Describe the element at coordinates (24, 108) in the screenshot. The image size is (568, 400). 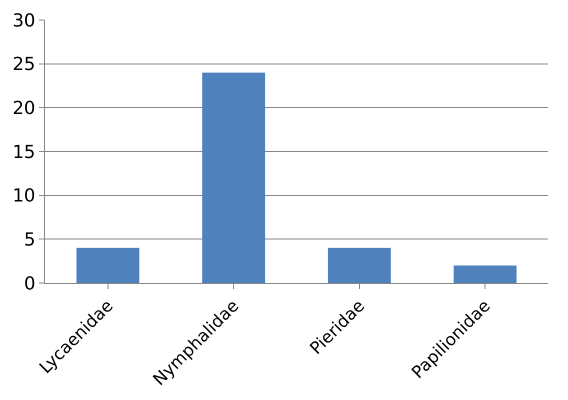
I see `y-tick-label: 20` at that location.